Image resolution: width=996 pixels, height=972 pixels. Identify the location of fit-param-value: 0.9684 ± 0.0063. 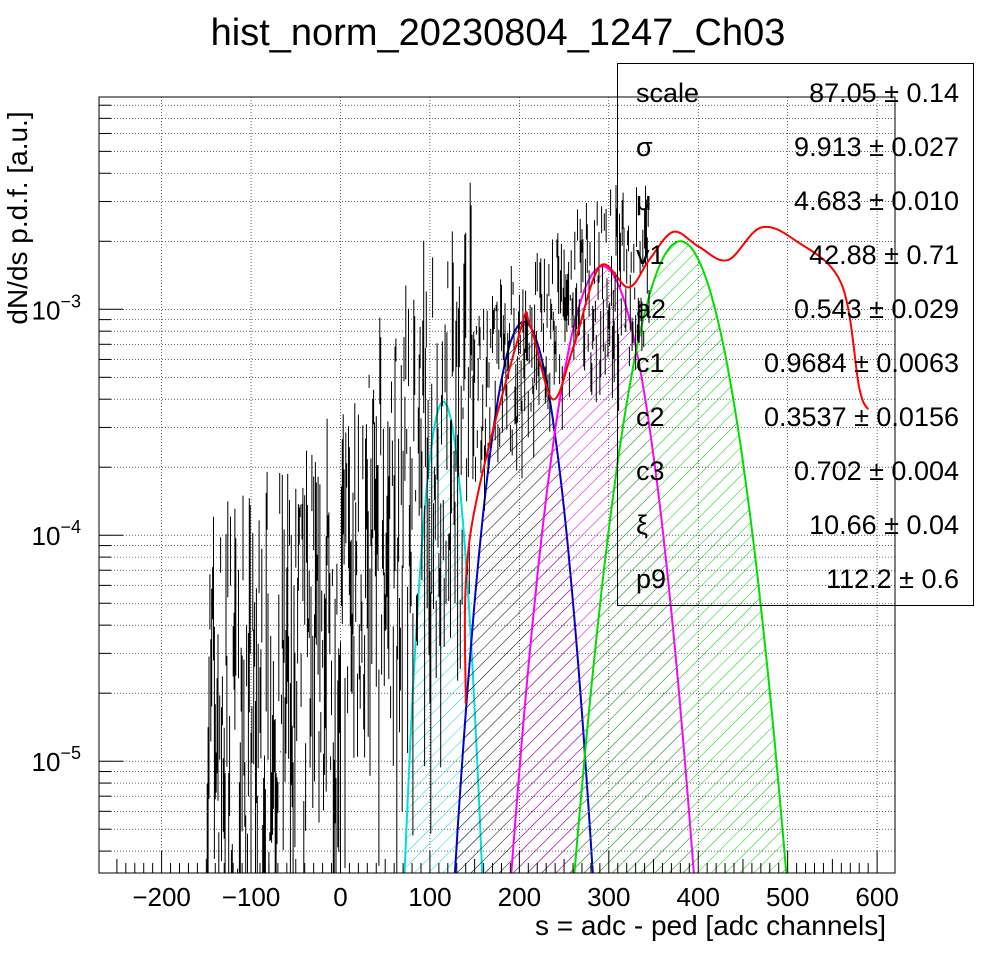
(861, 363).